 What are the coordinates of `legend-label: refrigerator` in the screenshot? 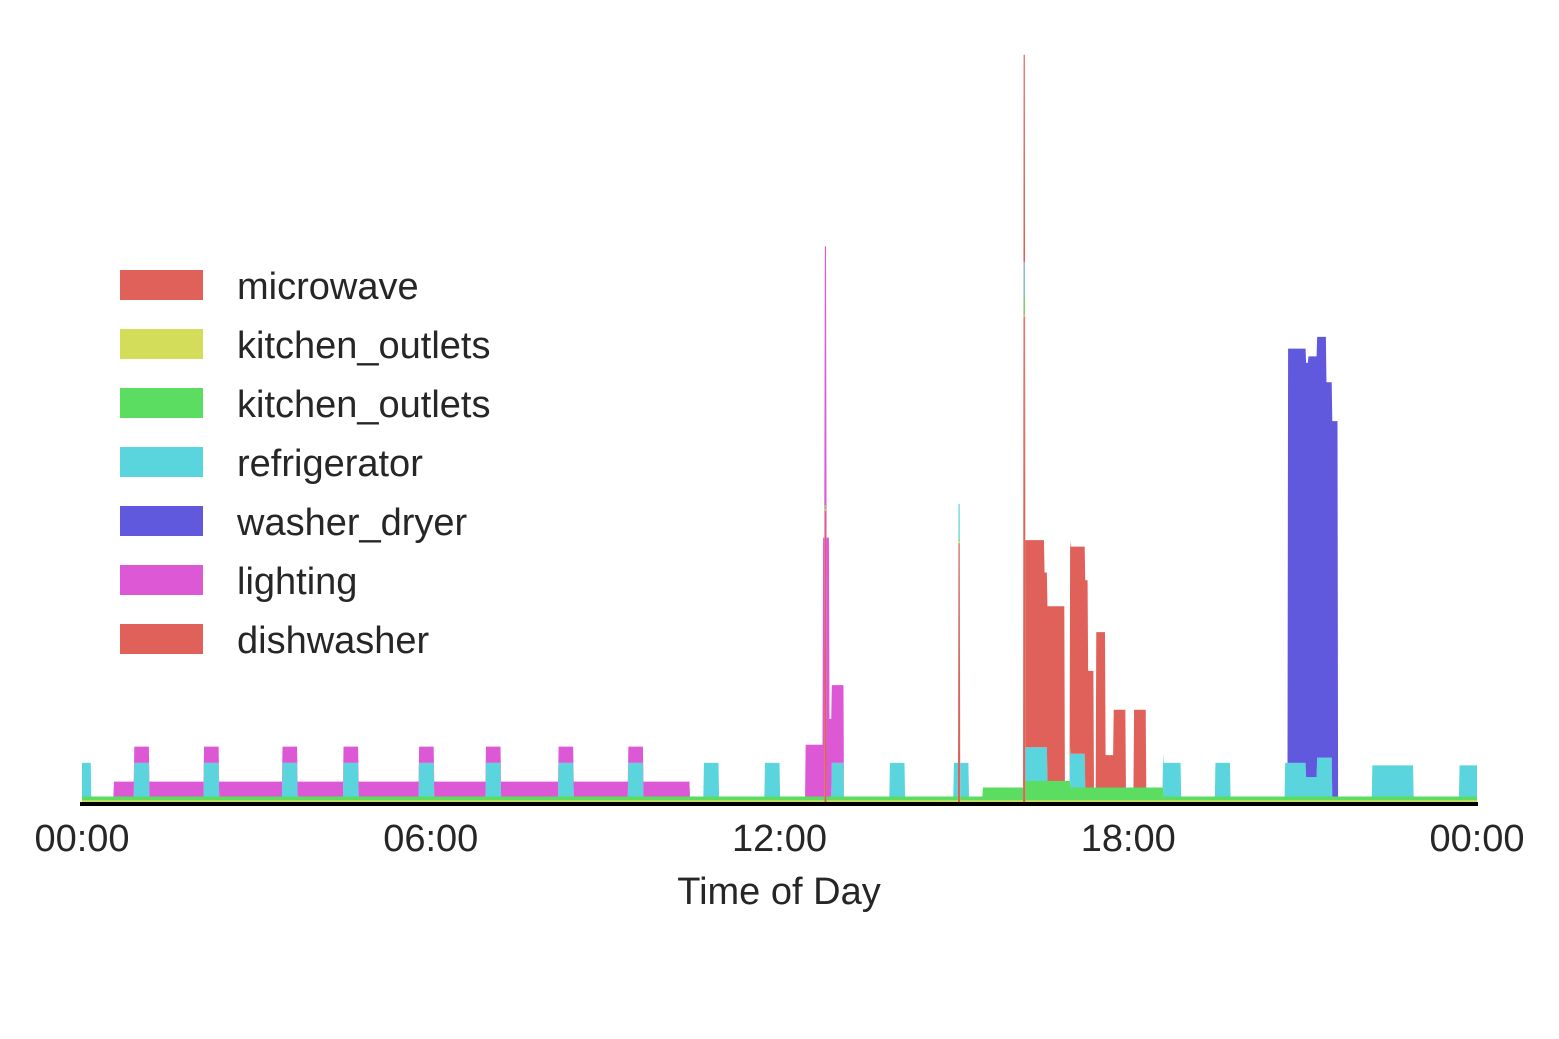 It's located at (330, 464).